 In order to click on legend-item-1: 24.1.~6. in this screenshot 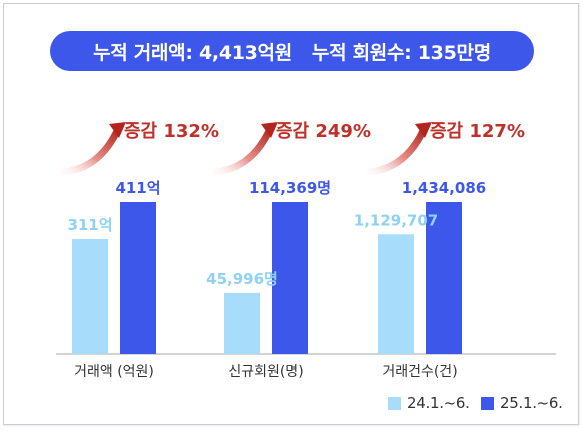, I will do `click(429, 403)`.